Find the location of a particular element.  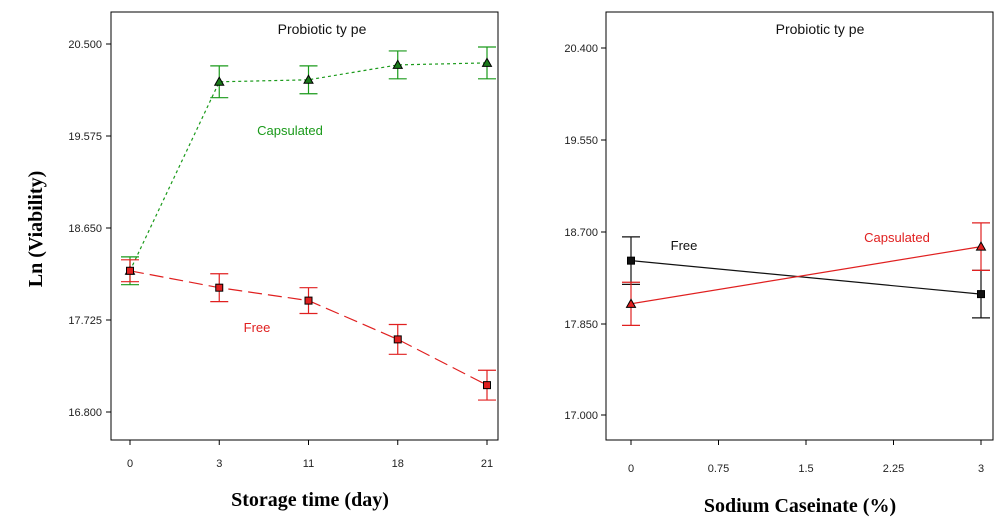

y-tick-label: 16.800 is located at coordinates (85, 413).